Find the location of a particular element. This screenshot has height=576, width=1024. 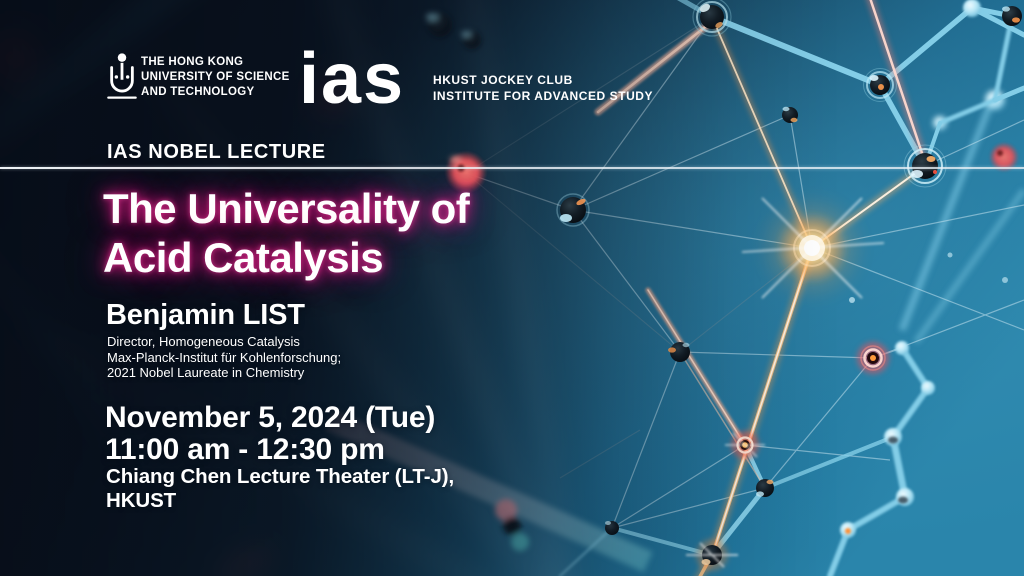

hkust-name-line: UNIVERSITY OF SCIENCE is located at coordinates (215, 76).